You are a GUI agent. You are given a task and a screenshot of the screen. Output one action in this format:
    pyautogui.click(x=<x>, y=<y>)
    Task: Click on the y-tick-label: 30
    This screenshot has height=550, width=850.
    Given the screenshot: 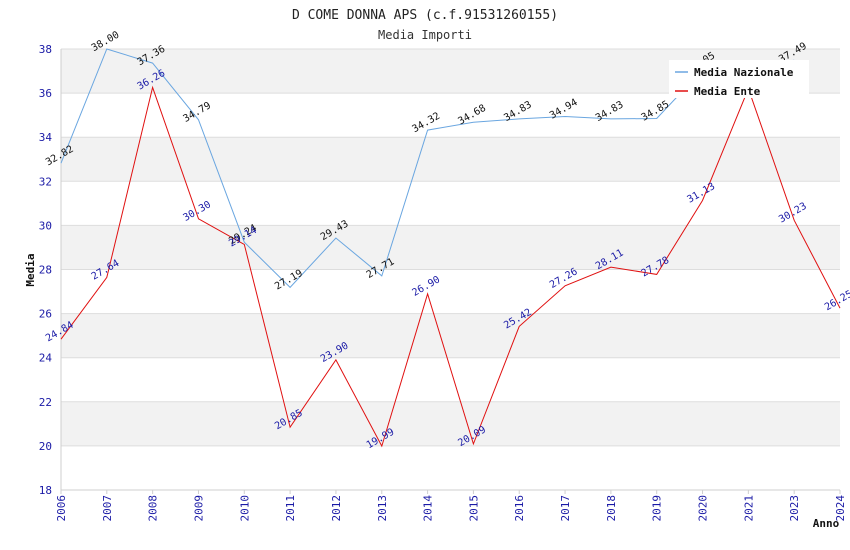 What is the action you would take?
    pyautogui.click(x=45, y=225)
    